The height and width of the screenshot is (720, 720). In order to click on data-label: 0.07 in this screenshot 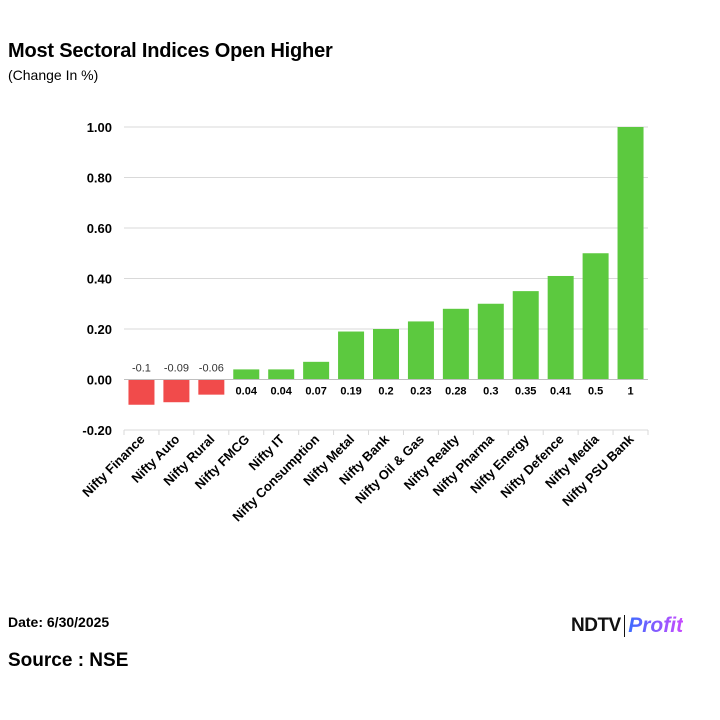, I will do `click(315, 392)`.